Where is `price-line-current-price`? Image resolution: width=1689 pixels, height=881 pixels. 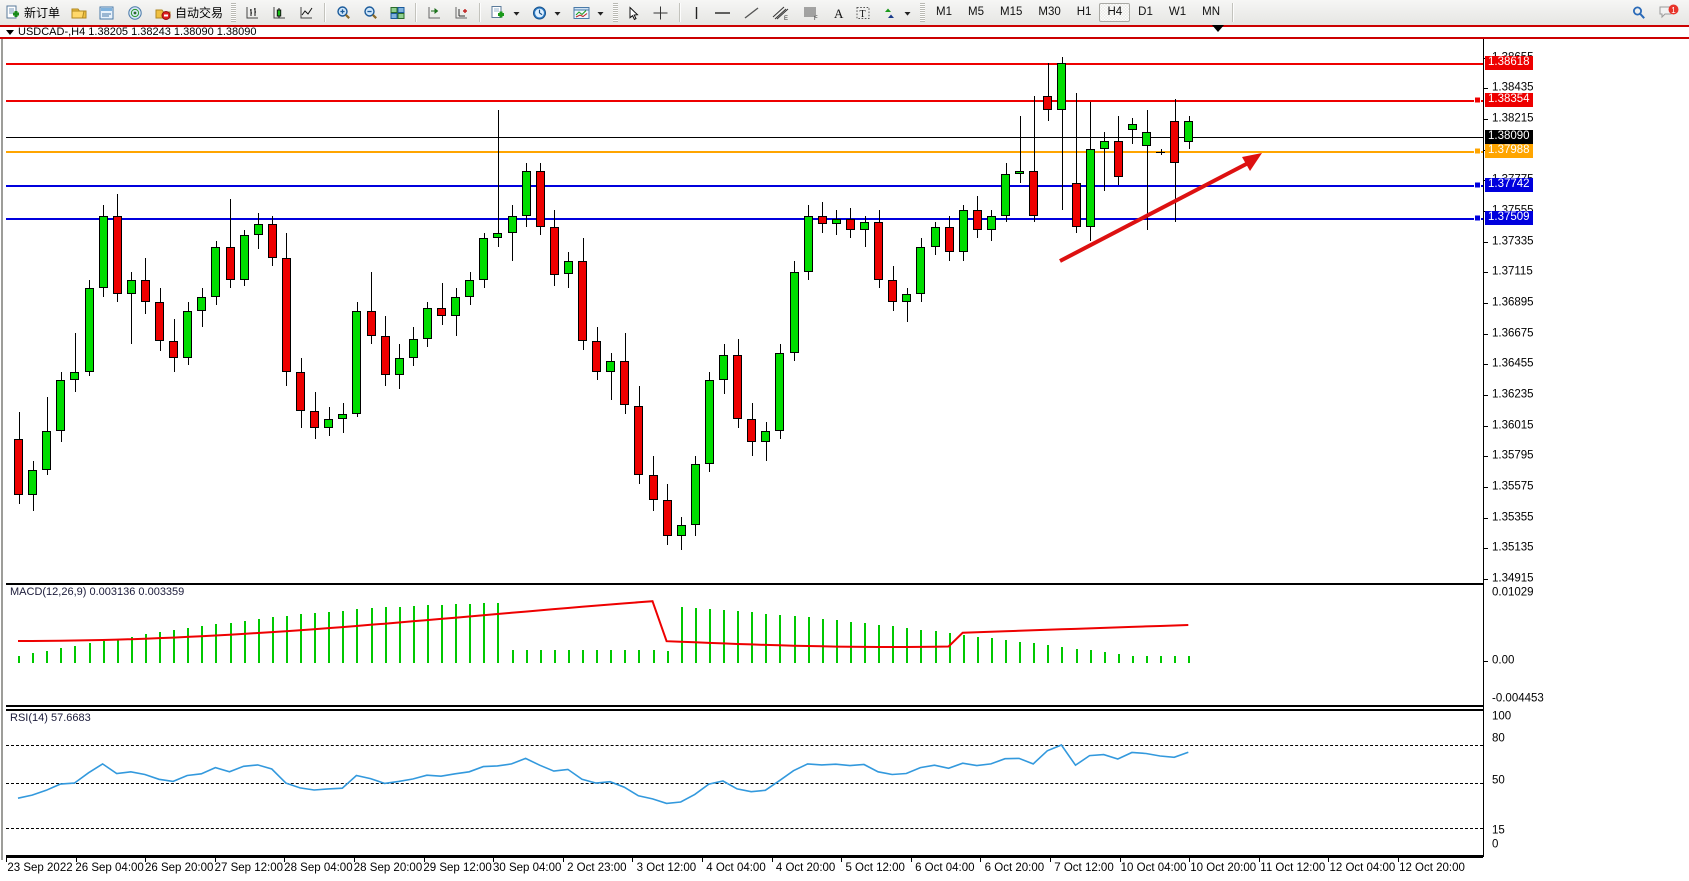 price-line-current-price is located at coordinates (744, 137).